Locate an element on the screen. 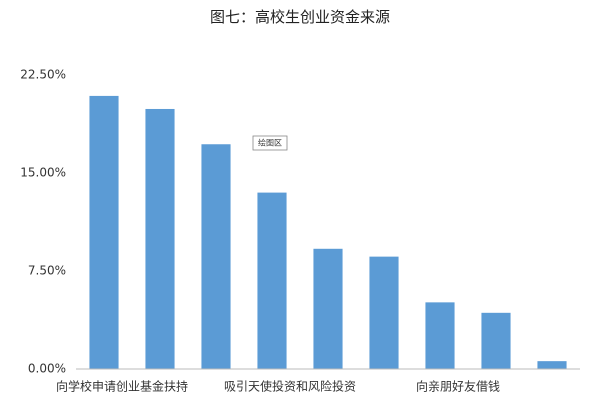  y-tick-label: 15.00% is located at coordinates (43, 173).